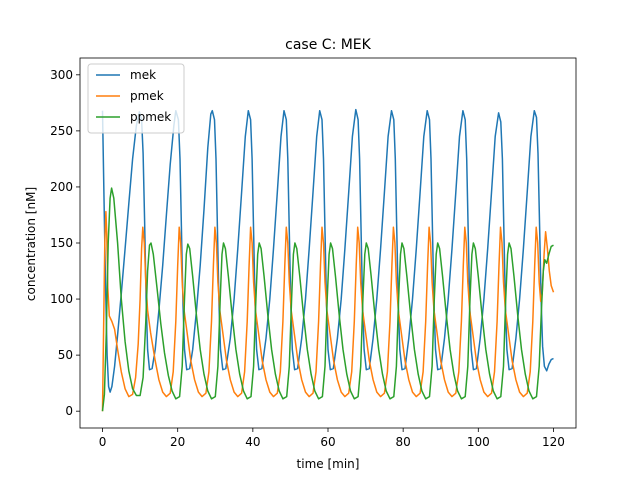 Image resolution: width=640 pixels, height=480 pixels. Describe the element at coordinates (61, 299) in the screenshot. I see `y-tick-label: 100` at that location.